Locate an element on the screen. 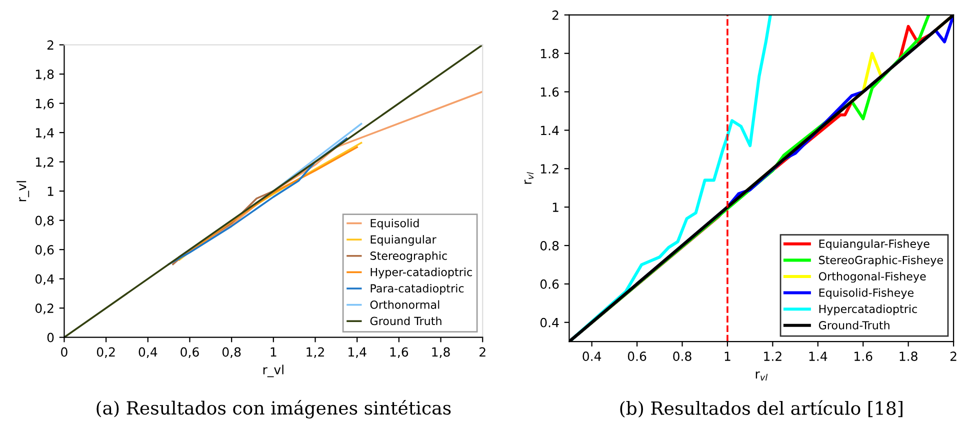 The image size is (973, 427). x-axis-title: r_vl is located at coordinates (273, 371).